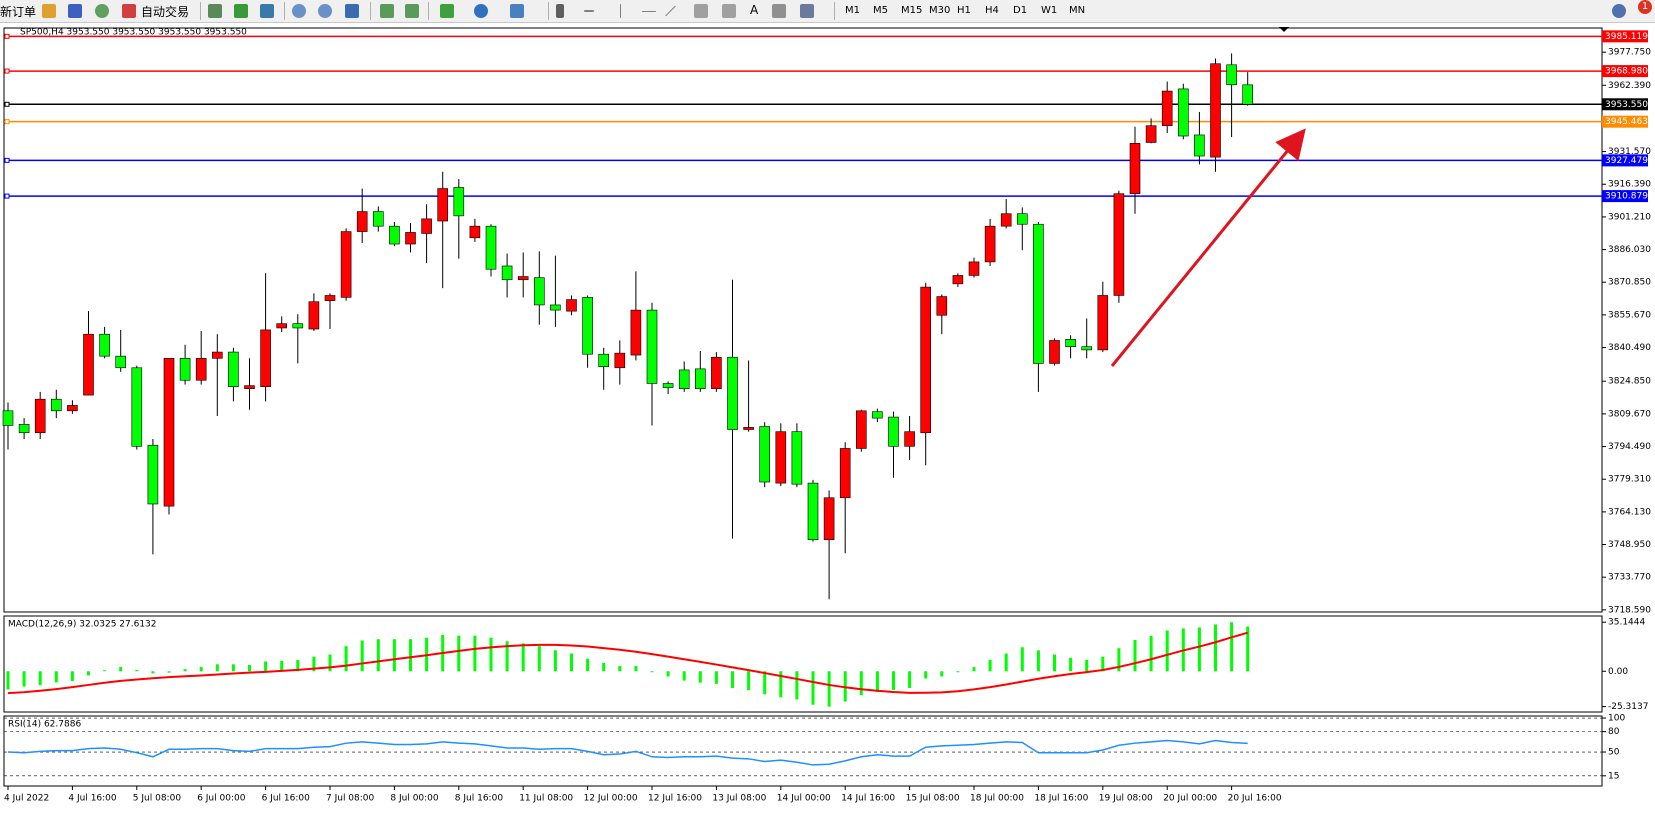 This screenshot has height=818, width=1655. What do you see at coordinates (350, 799) in the screenshot?
I see `x-tick-label: 7 Jul 08:00` at bounding box center [350, 799].